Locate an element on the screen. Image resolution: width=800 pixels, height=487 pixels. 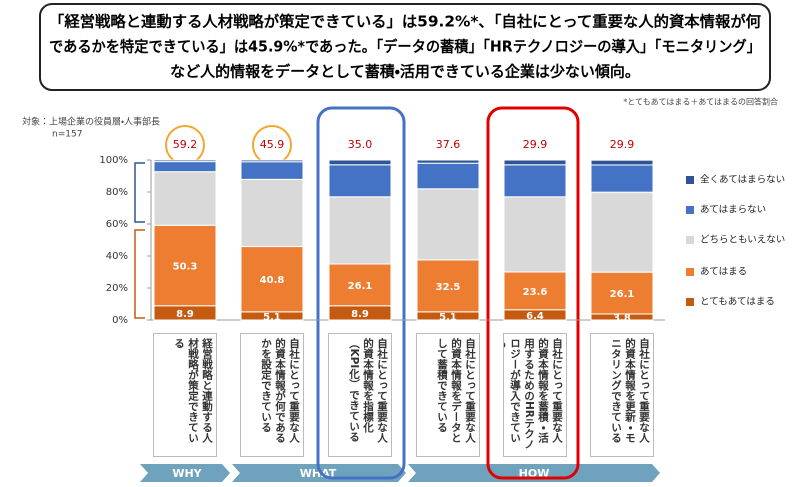
data-label: 50.3 is located at coordinates (185, 267).